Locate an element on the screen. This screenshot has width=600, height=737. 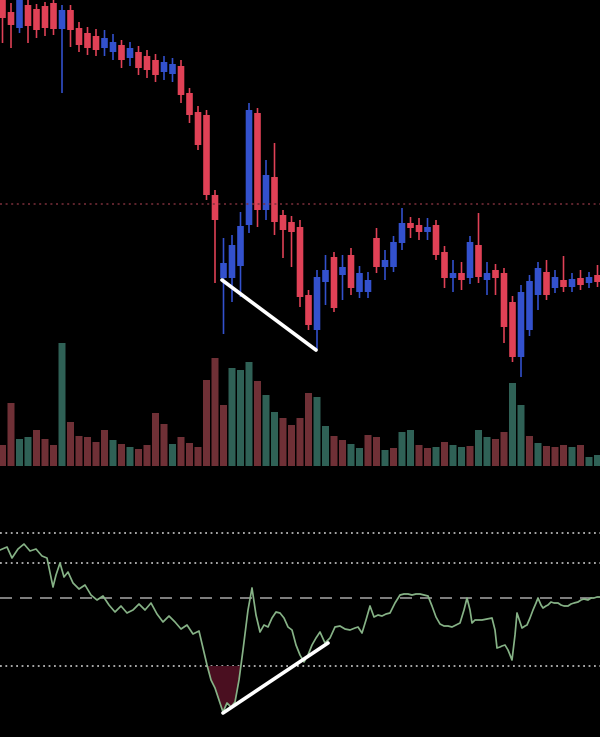
price-trendline is located at coordinates (269, 315).